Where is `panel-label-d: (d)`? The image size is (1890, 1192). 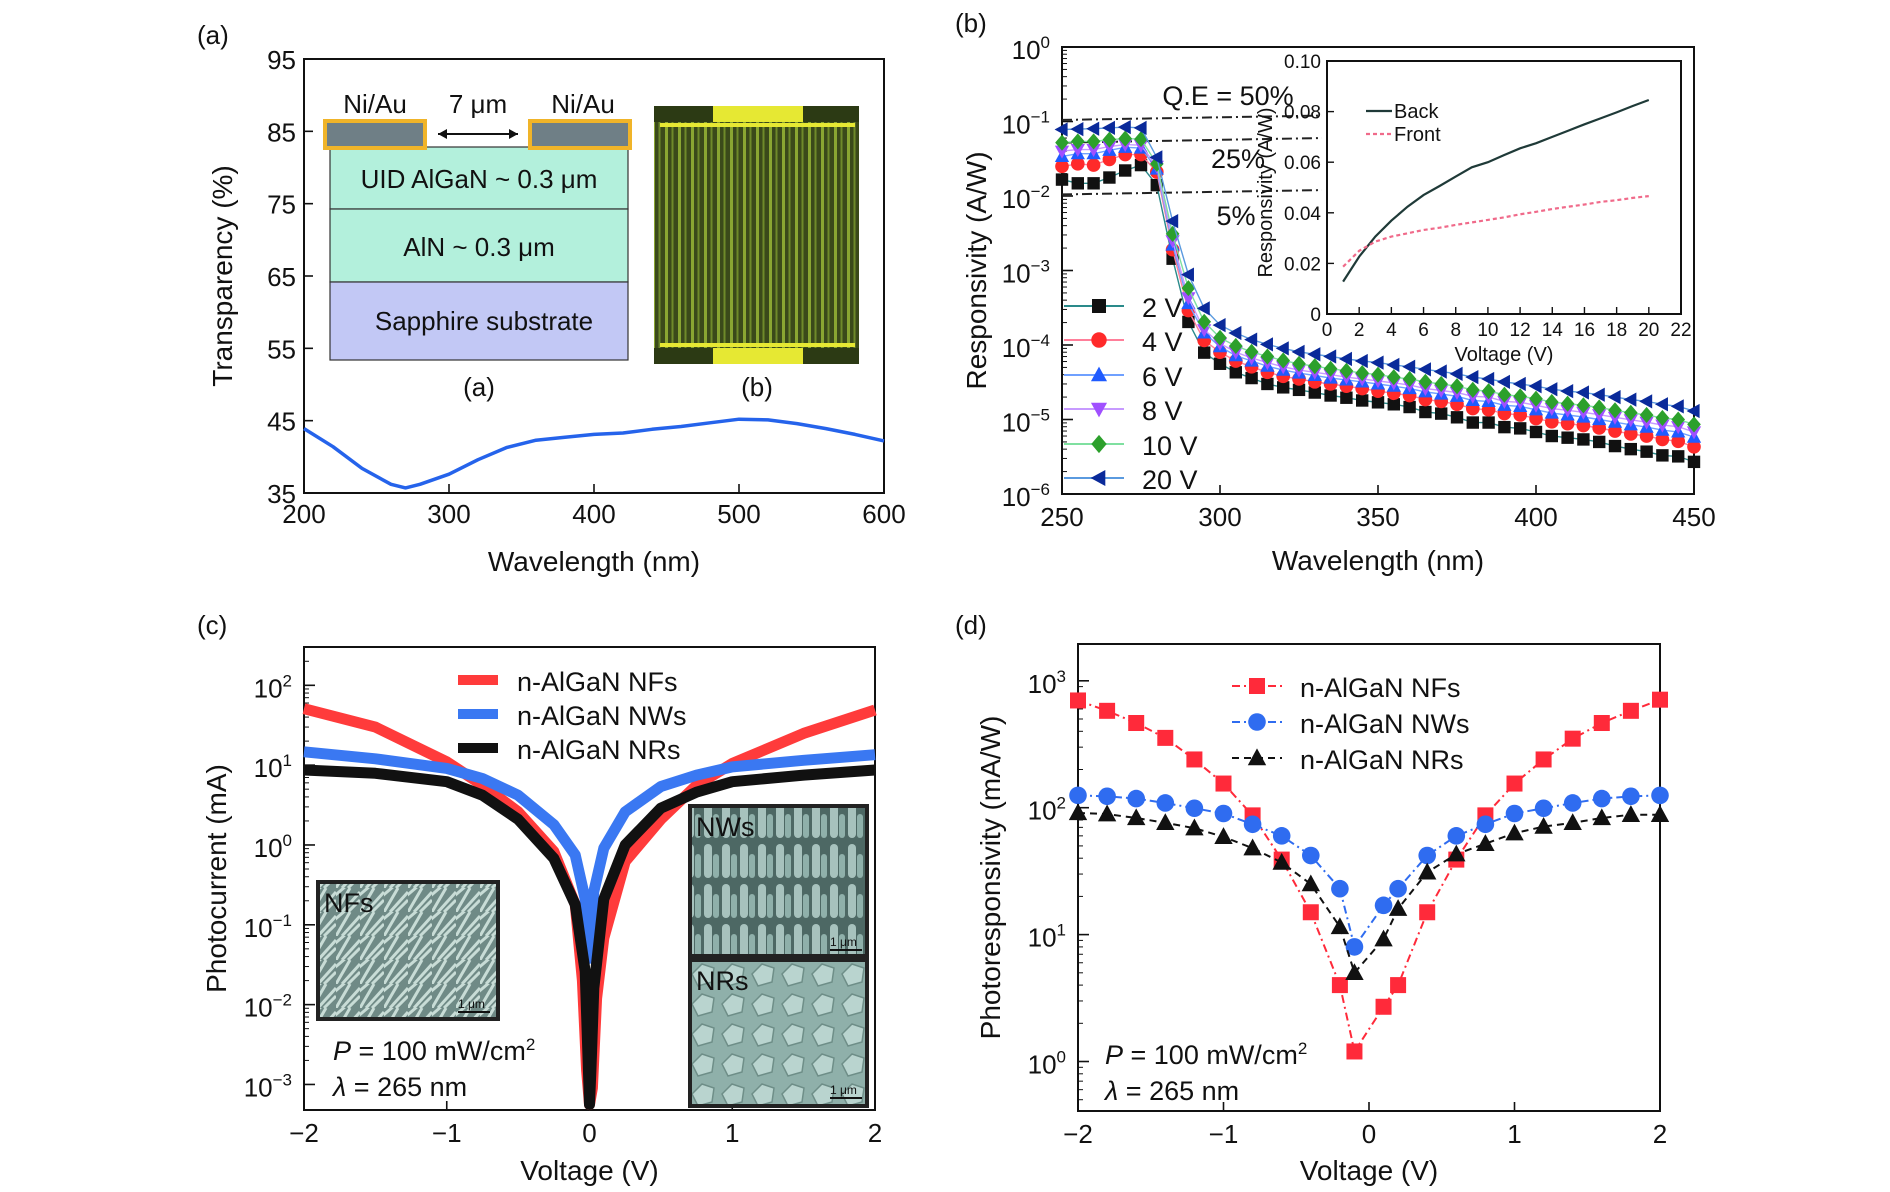
panel-label-d: (d) is located at coordinates (971, 625).